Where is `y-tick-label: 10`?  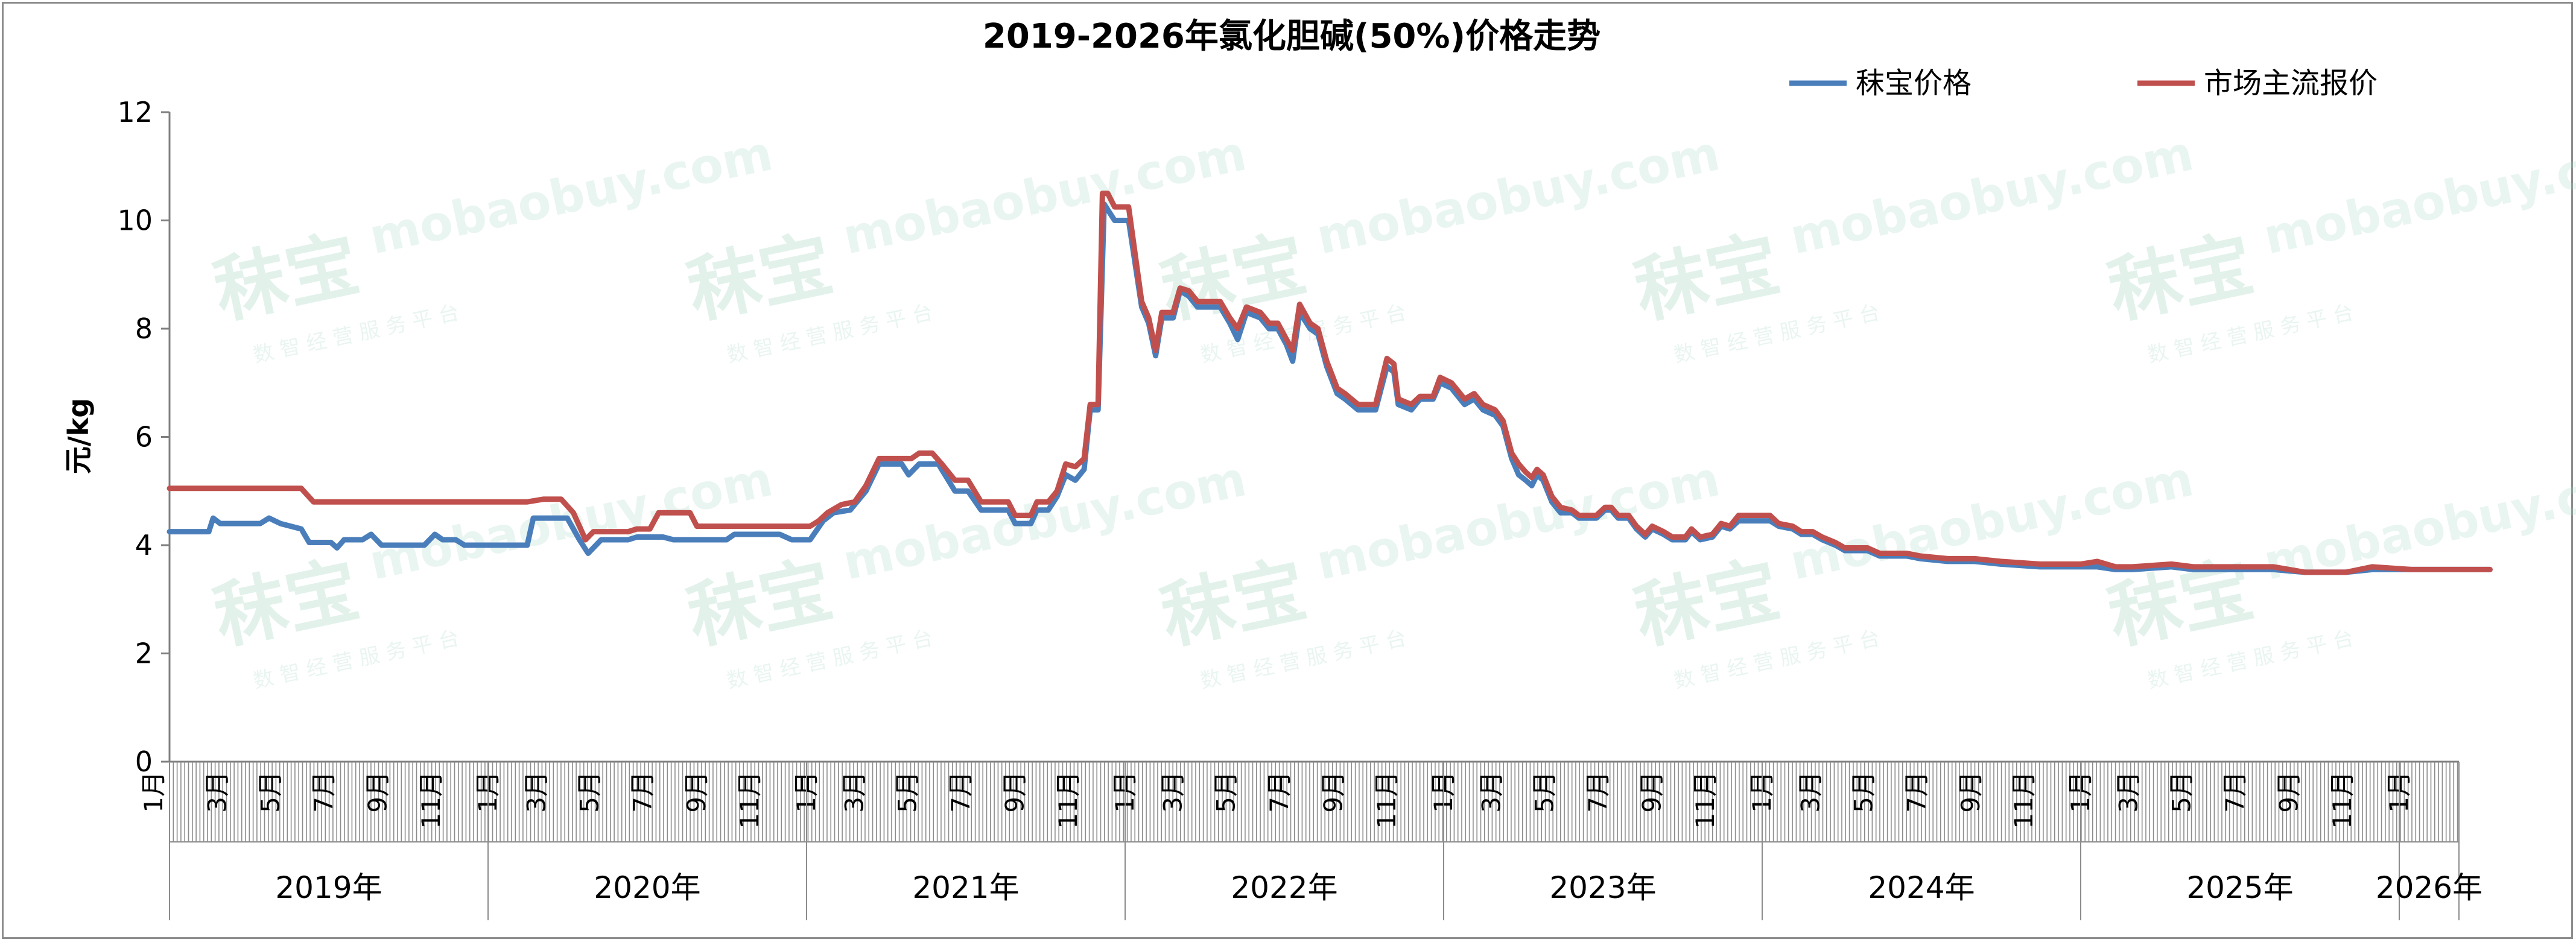
y-tick-label: 10 is located at coordinates (135, 220).